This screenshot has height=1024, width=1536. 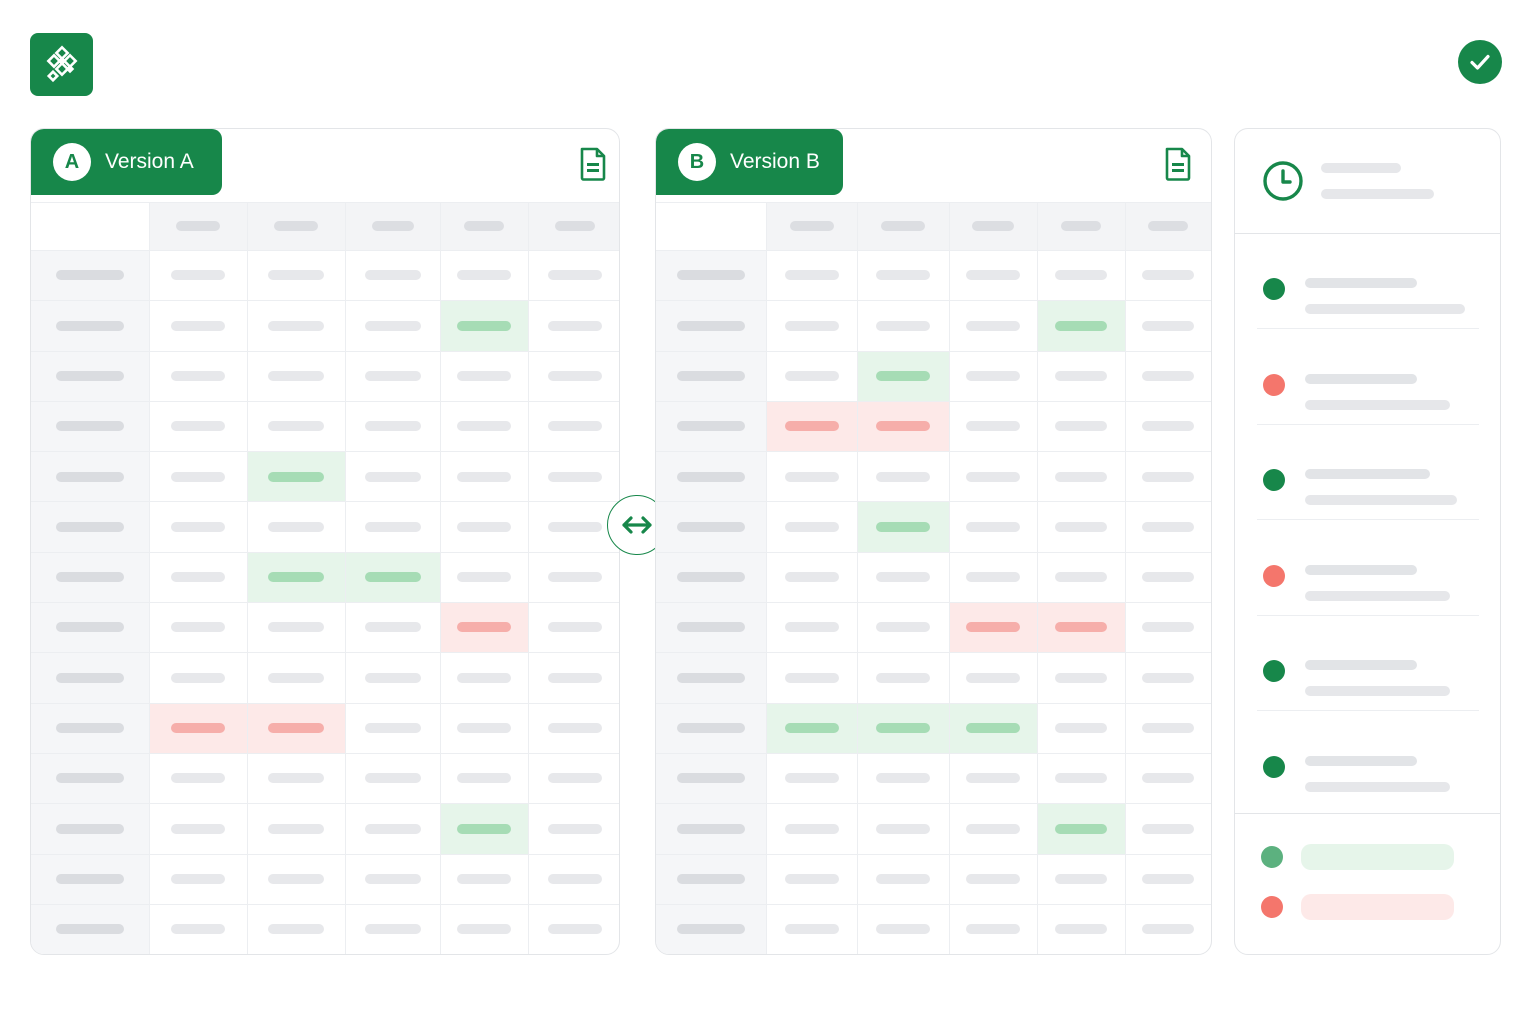 I want to click on version-a-tab: A Version A, so click(x=126, y=162).